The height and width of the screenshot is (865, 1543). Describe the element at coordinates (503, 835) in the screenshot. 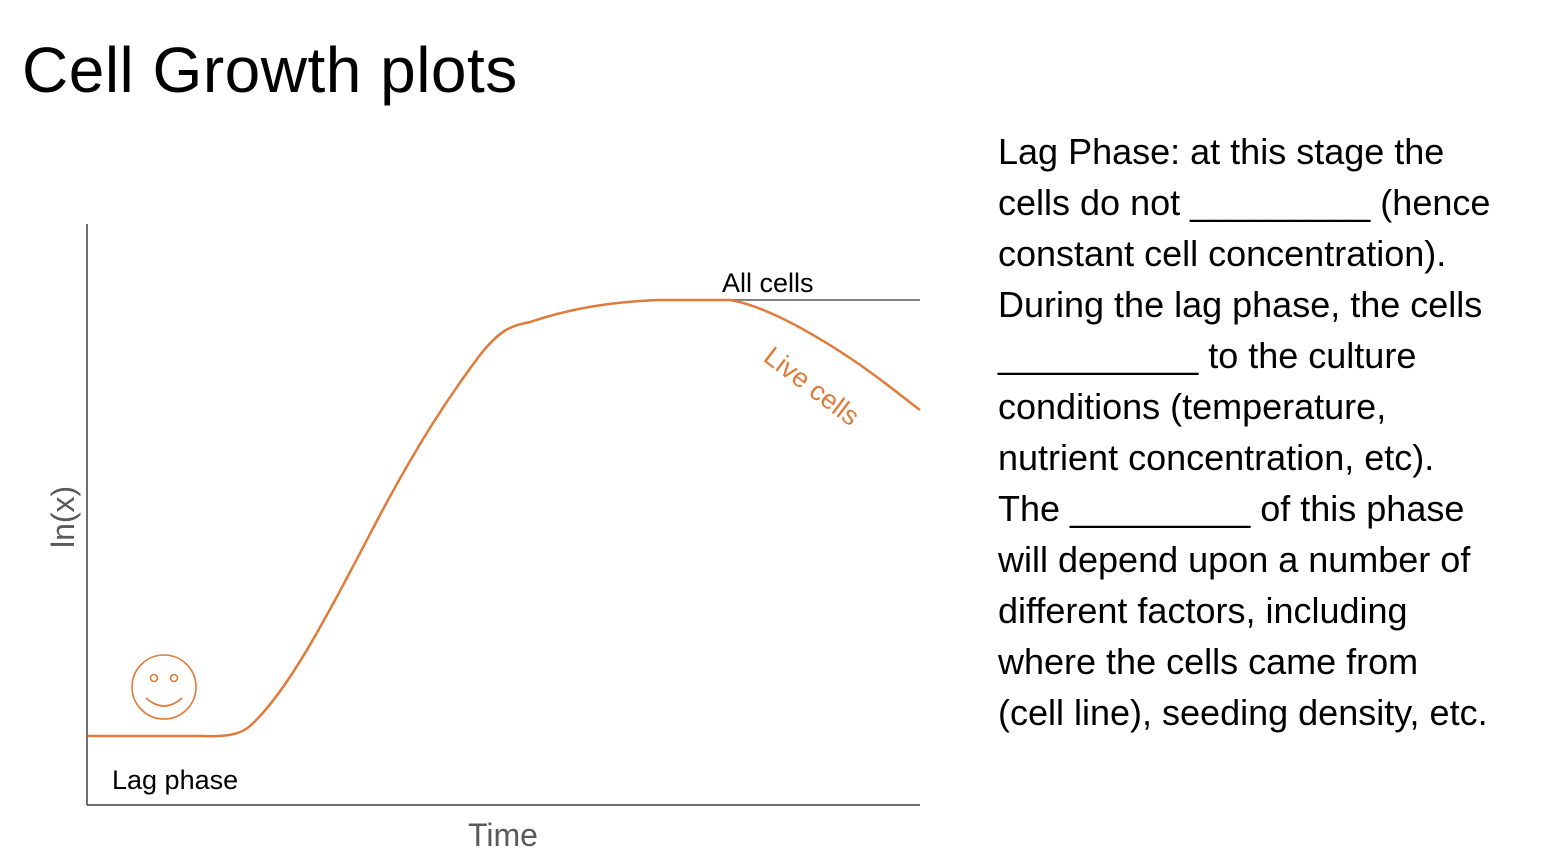

I see `x-axis-label: Time` at that location.